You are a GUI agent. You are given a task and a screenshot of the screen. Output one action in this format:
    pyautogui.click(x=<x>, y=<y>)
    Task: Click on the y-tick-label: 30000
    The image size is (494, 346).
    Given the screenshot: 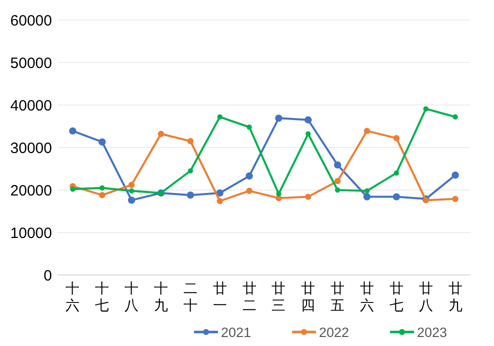 What is the action you would take?
    pyautogui.click(x=31, y=148)
    